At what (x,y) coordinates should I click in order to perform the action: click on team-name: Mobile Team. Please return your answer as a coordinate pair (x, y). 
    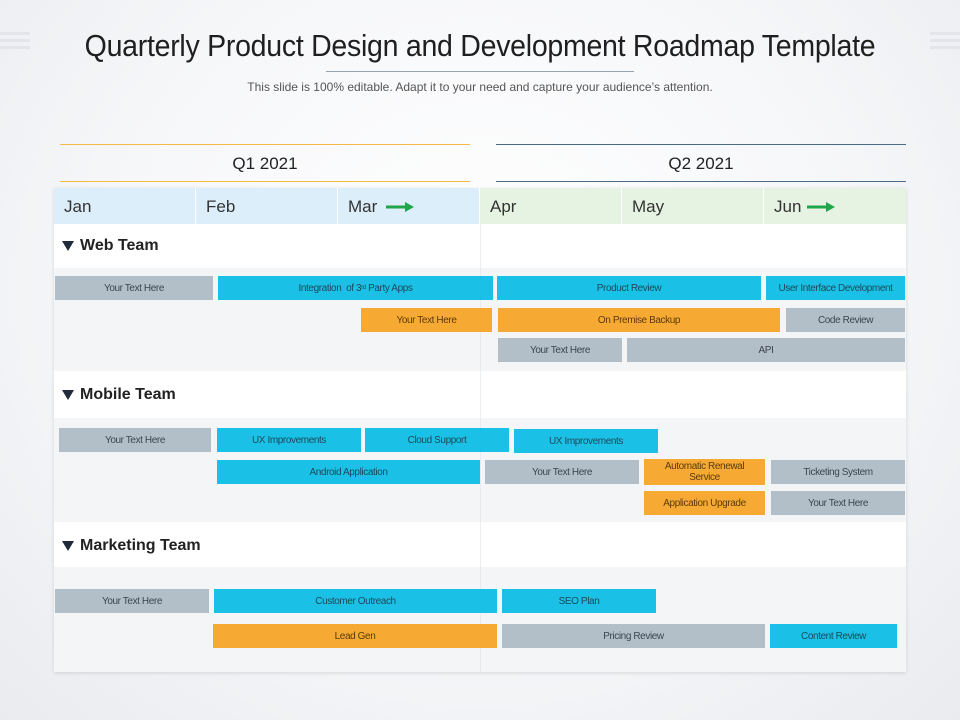
    Looking at the image, I should click on (128, 394).